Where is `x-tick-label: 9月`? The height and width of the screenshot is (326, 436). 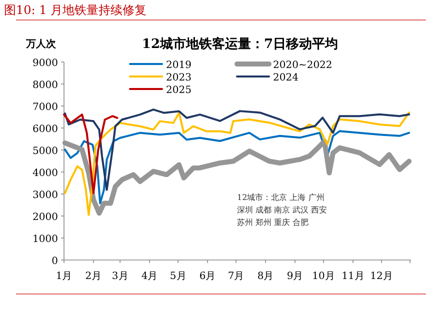
x-tick-label: 9月 is located at coordinates (295, 276).